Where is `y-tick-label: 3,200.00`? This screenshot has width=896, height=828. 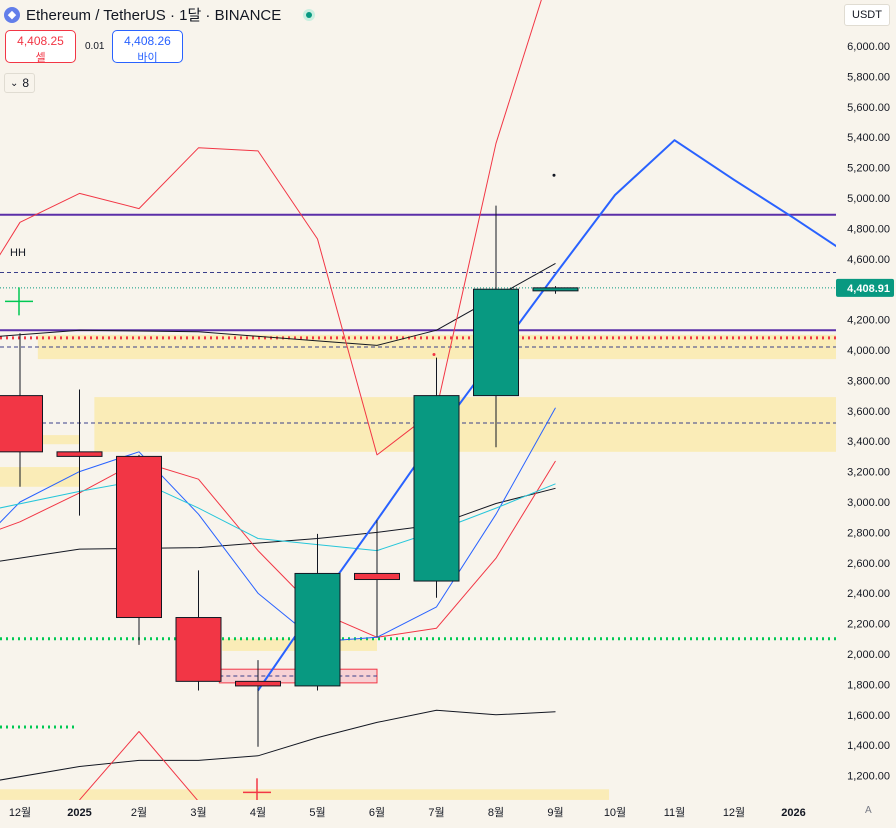 y-tick-label: 3,200.00 is located at coordinates (868, 473).